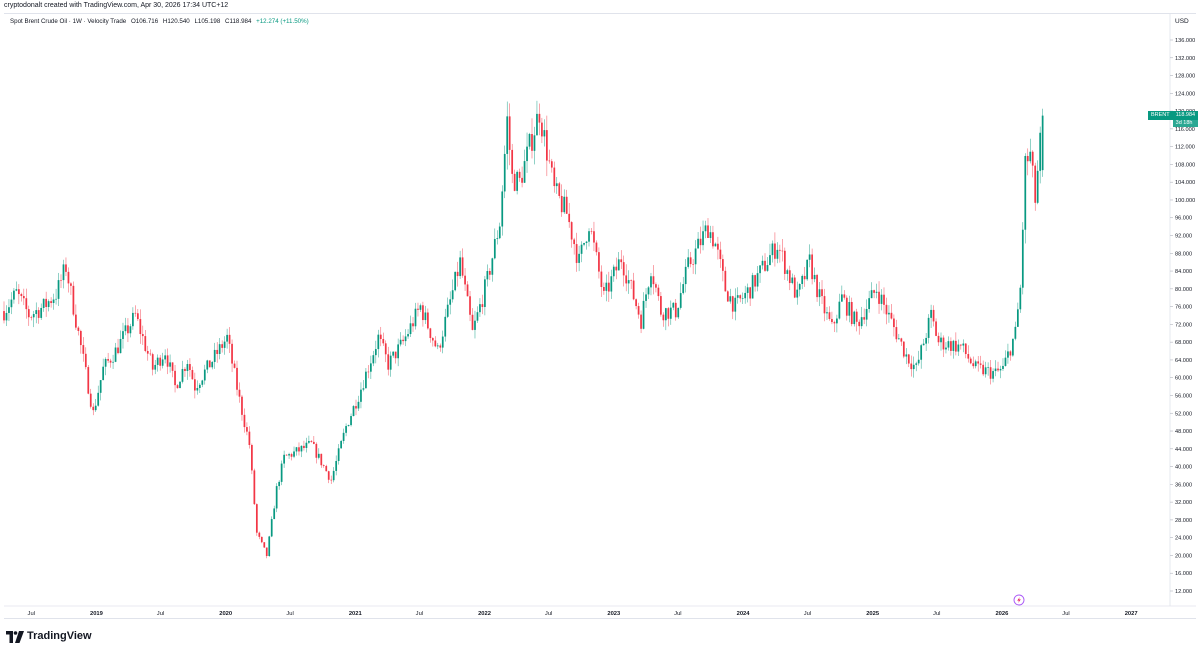 Image resolution: width=1200 pixels, height=650 pixels. What do you see at coordinates (1183, 556) in the screenshot?
I see `y-tick-label: 20.000` at bounding box center [1183, 556].